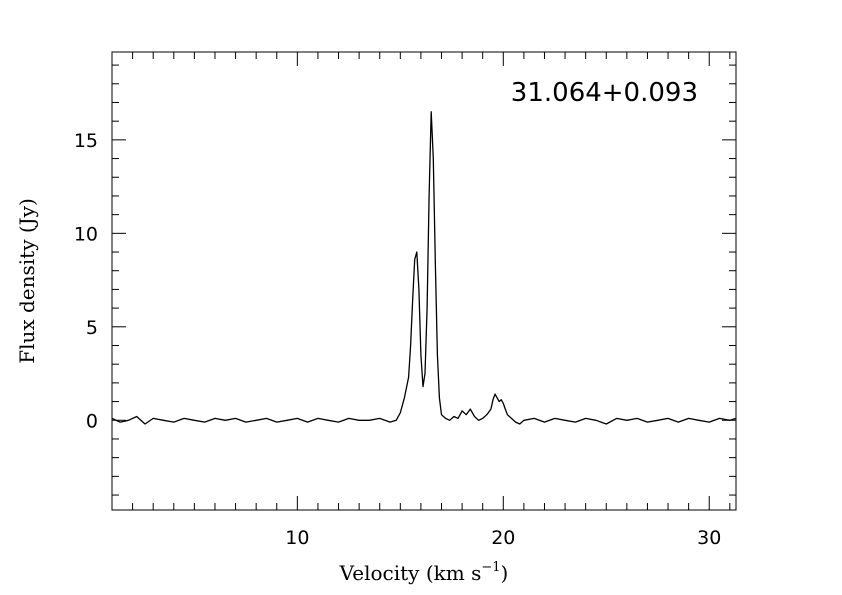  I want to click on y-tick-label: 0, so click(92, 421).